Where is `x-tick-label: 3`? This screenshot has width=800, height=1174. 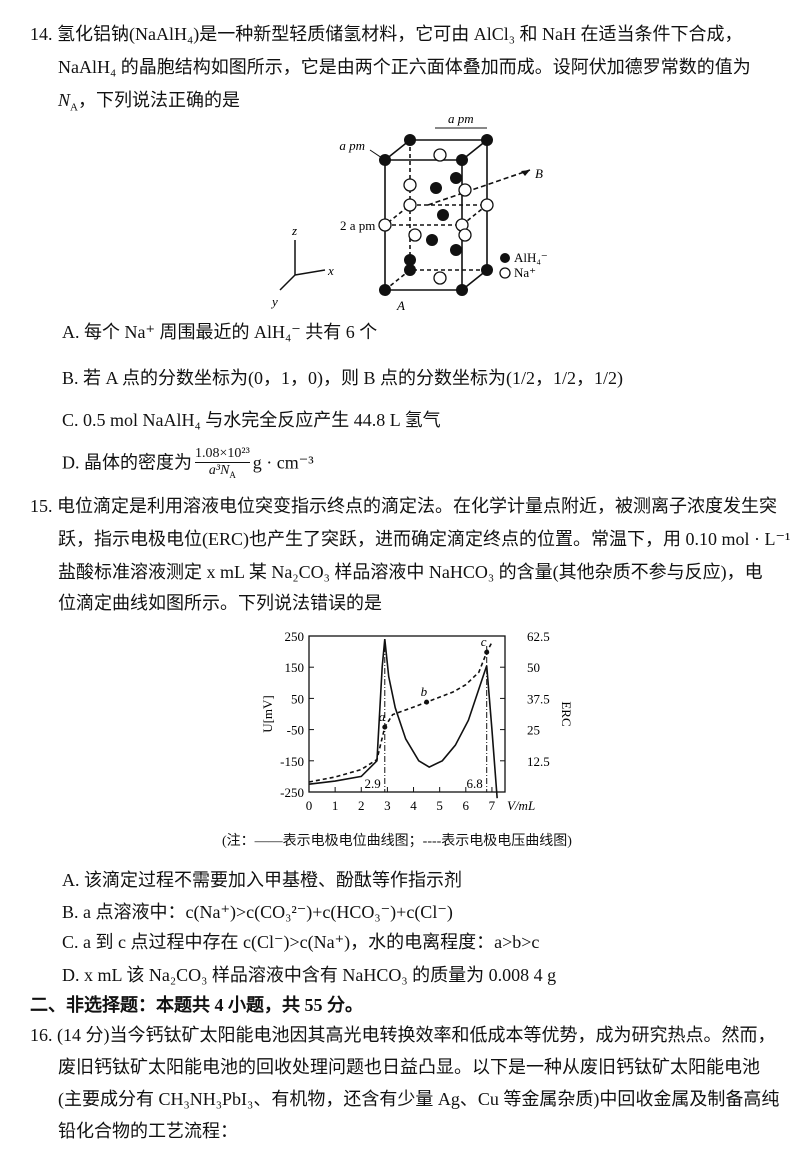
x-tick-label: 3 is located at coordinates (387, 805).